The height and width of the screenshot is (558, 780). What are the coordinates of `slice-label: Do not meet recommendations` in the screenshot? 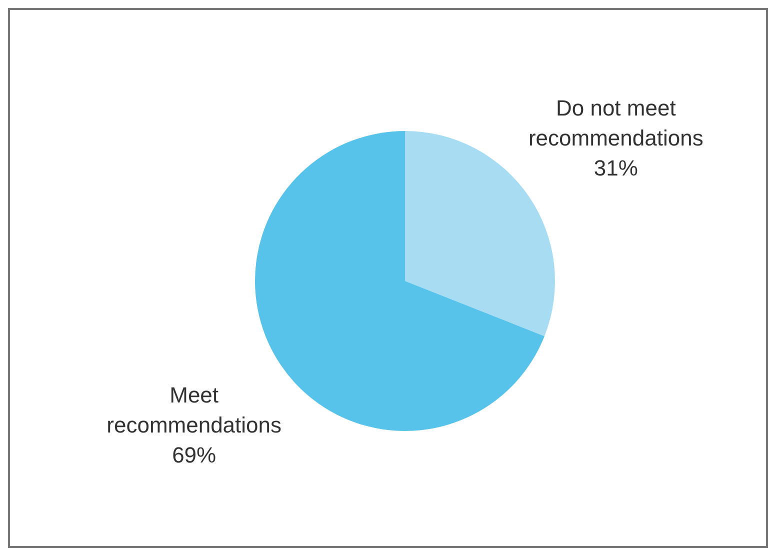 It's located at (616, 122).